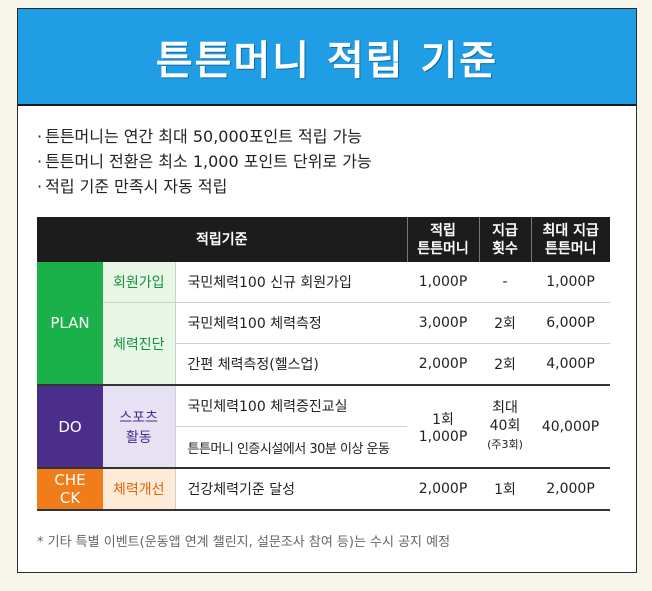 This screenshot has width=652, height=591. I want to click on page-title: 튼튼머니 적립 기준, so click(327, 60).